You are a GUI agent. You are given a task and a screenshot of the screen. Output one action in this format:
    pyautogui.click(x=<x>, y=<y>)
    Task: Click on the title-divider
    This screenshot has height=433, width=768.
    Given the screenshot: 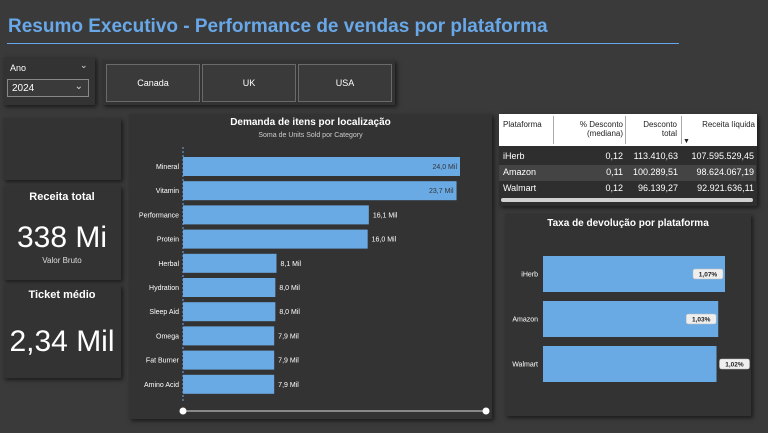 What is the action you would take?
    pyautogui.click(x=343, y=43)
    